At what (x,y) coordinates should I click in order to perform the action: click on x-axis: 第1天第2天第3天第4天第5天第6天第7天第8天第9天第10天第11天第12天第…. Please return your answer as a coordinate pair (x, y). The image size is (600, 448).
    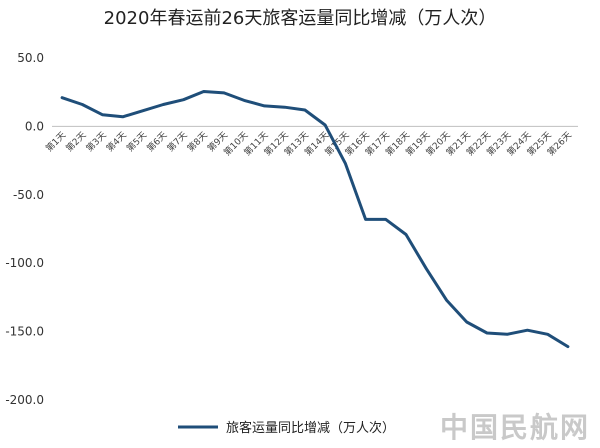
    Looking at the image, I should click on (310, 141).